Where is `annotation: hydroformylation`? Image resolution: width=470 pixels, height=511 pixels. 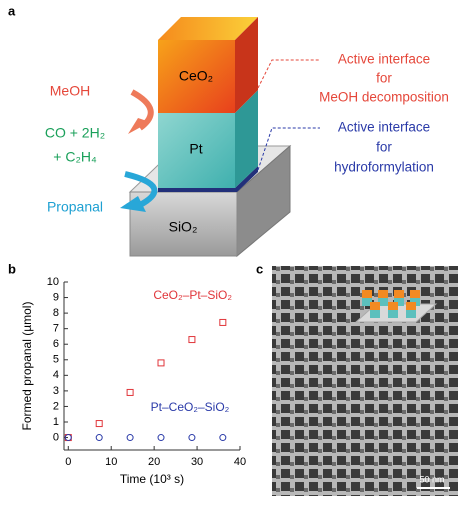
annotation: hydroformylation is located at coordinates (384, 167).